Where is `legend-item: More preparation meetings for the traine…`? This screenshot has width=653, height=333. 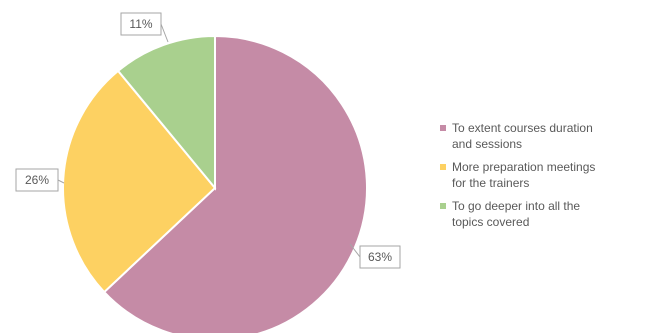
legend-item: More preparation meetings for the traine… is located at coordinates (542, 175).